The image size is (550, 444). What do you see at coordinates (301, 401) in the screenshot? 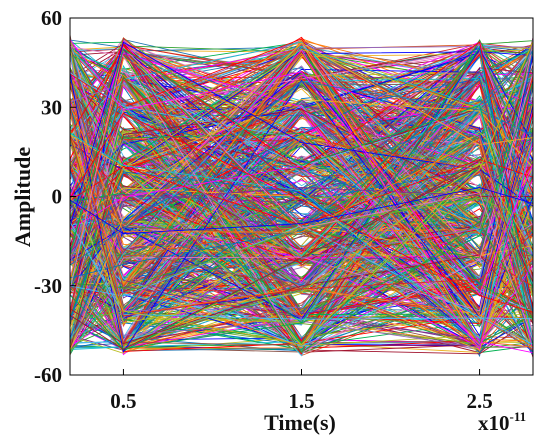
I see `x-tick-label: 1.5` at bounding box center [301, 401].